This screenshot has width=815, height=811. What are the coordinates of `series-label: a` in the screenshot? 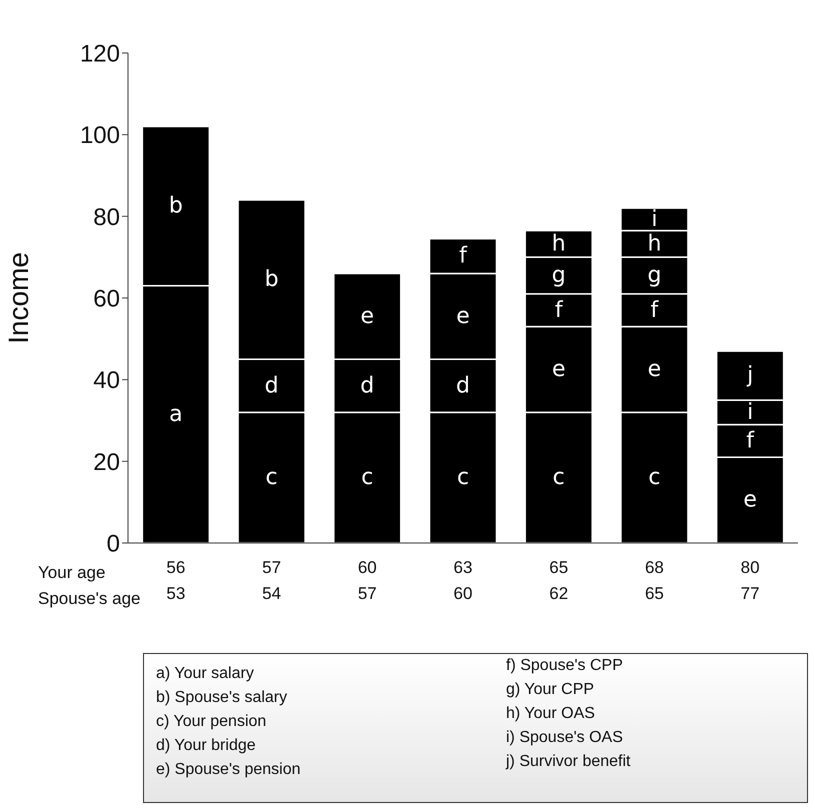 It's located at (176, 414).